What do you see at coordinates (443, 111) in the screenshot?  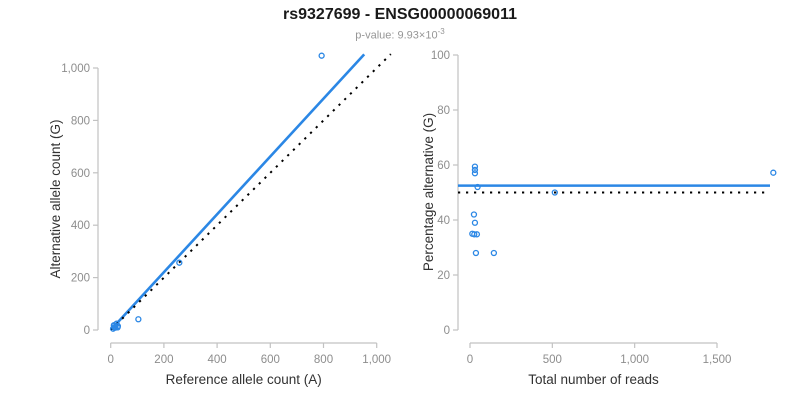 I see `y-tick-label: 80` at bounding box center [443, 111].